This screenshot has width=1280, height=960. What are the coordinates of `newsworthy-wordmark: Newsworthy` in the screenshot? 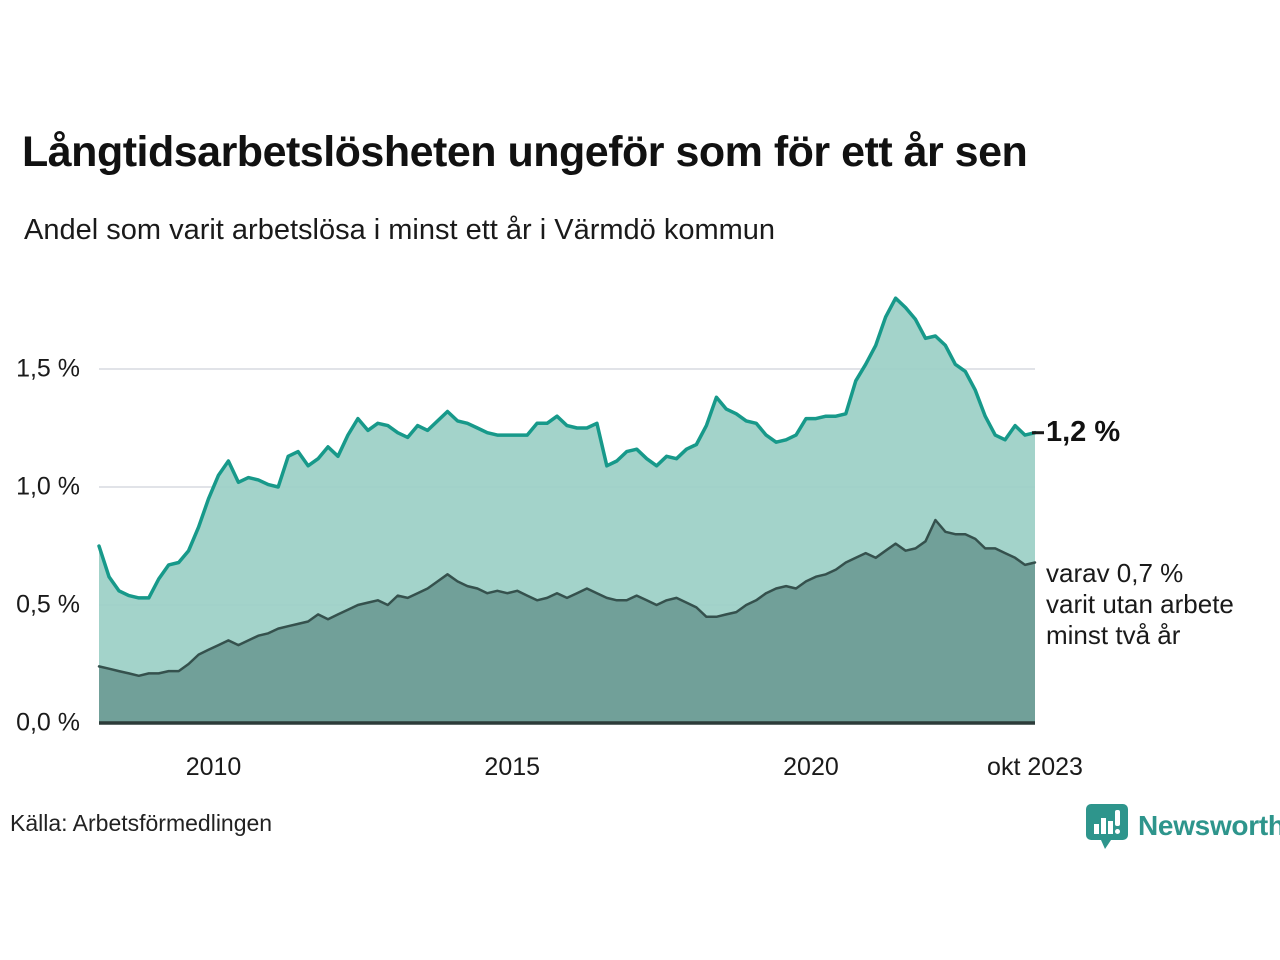 It's located at (1209, 825).